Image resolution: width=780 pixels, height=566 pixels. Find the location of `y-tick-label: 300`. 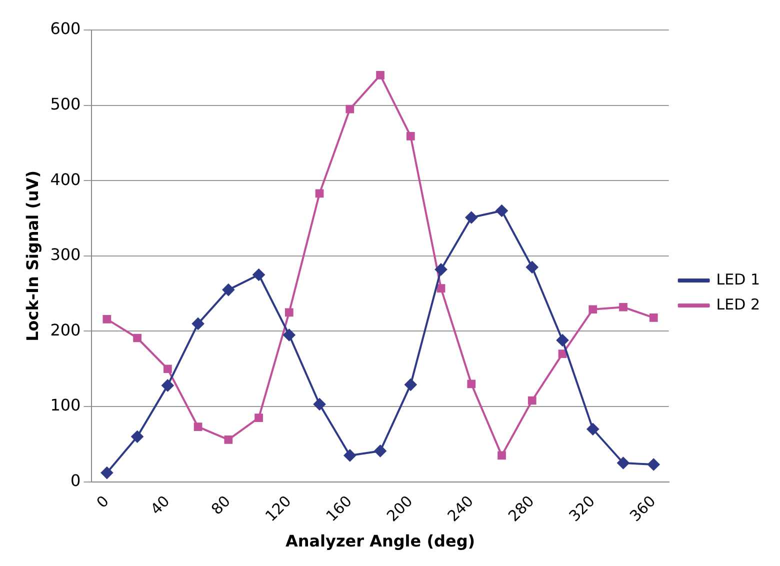

y-tick-label: 300 is located at coordinates (65, 254).